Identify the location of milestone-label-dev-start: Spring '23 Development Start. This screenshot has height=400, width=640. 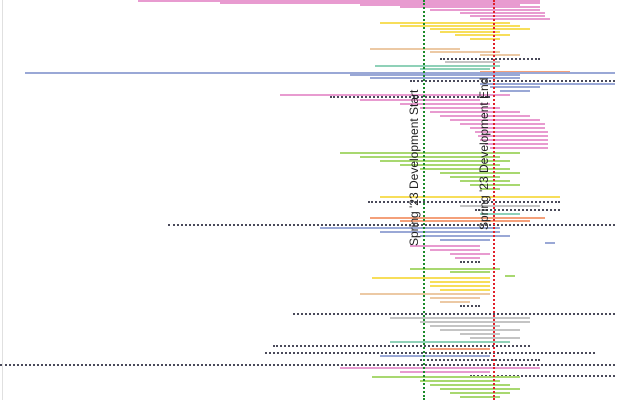
(414, 167).